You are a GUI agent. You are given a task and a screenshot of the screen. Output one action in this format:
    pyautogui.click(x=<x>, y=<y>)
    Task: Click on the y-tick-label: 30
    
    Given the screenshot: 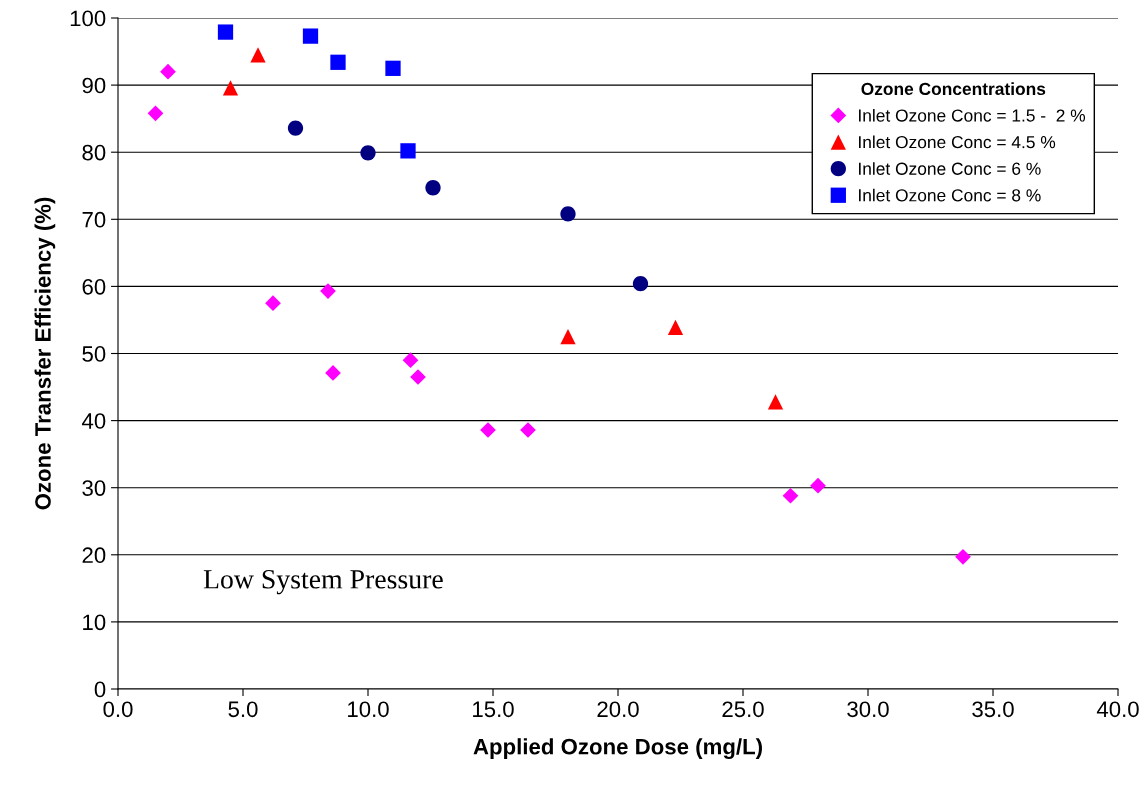 What is the action you would take?
    pyautogui.click(x=94, y=488)
    